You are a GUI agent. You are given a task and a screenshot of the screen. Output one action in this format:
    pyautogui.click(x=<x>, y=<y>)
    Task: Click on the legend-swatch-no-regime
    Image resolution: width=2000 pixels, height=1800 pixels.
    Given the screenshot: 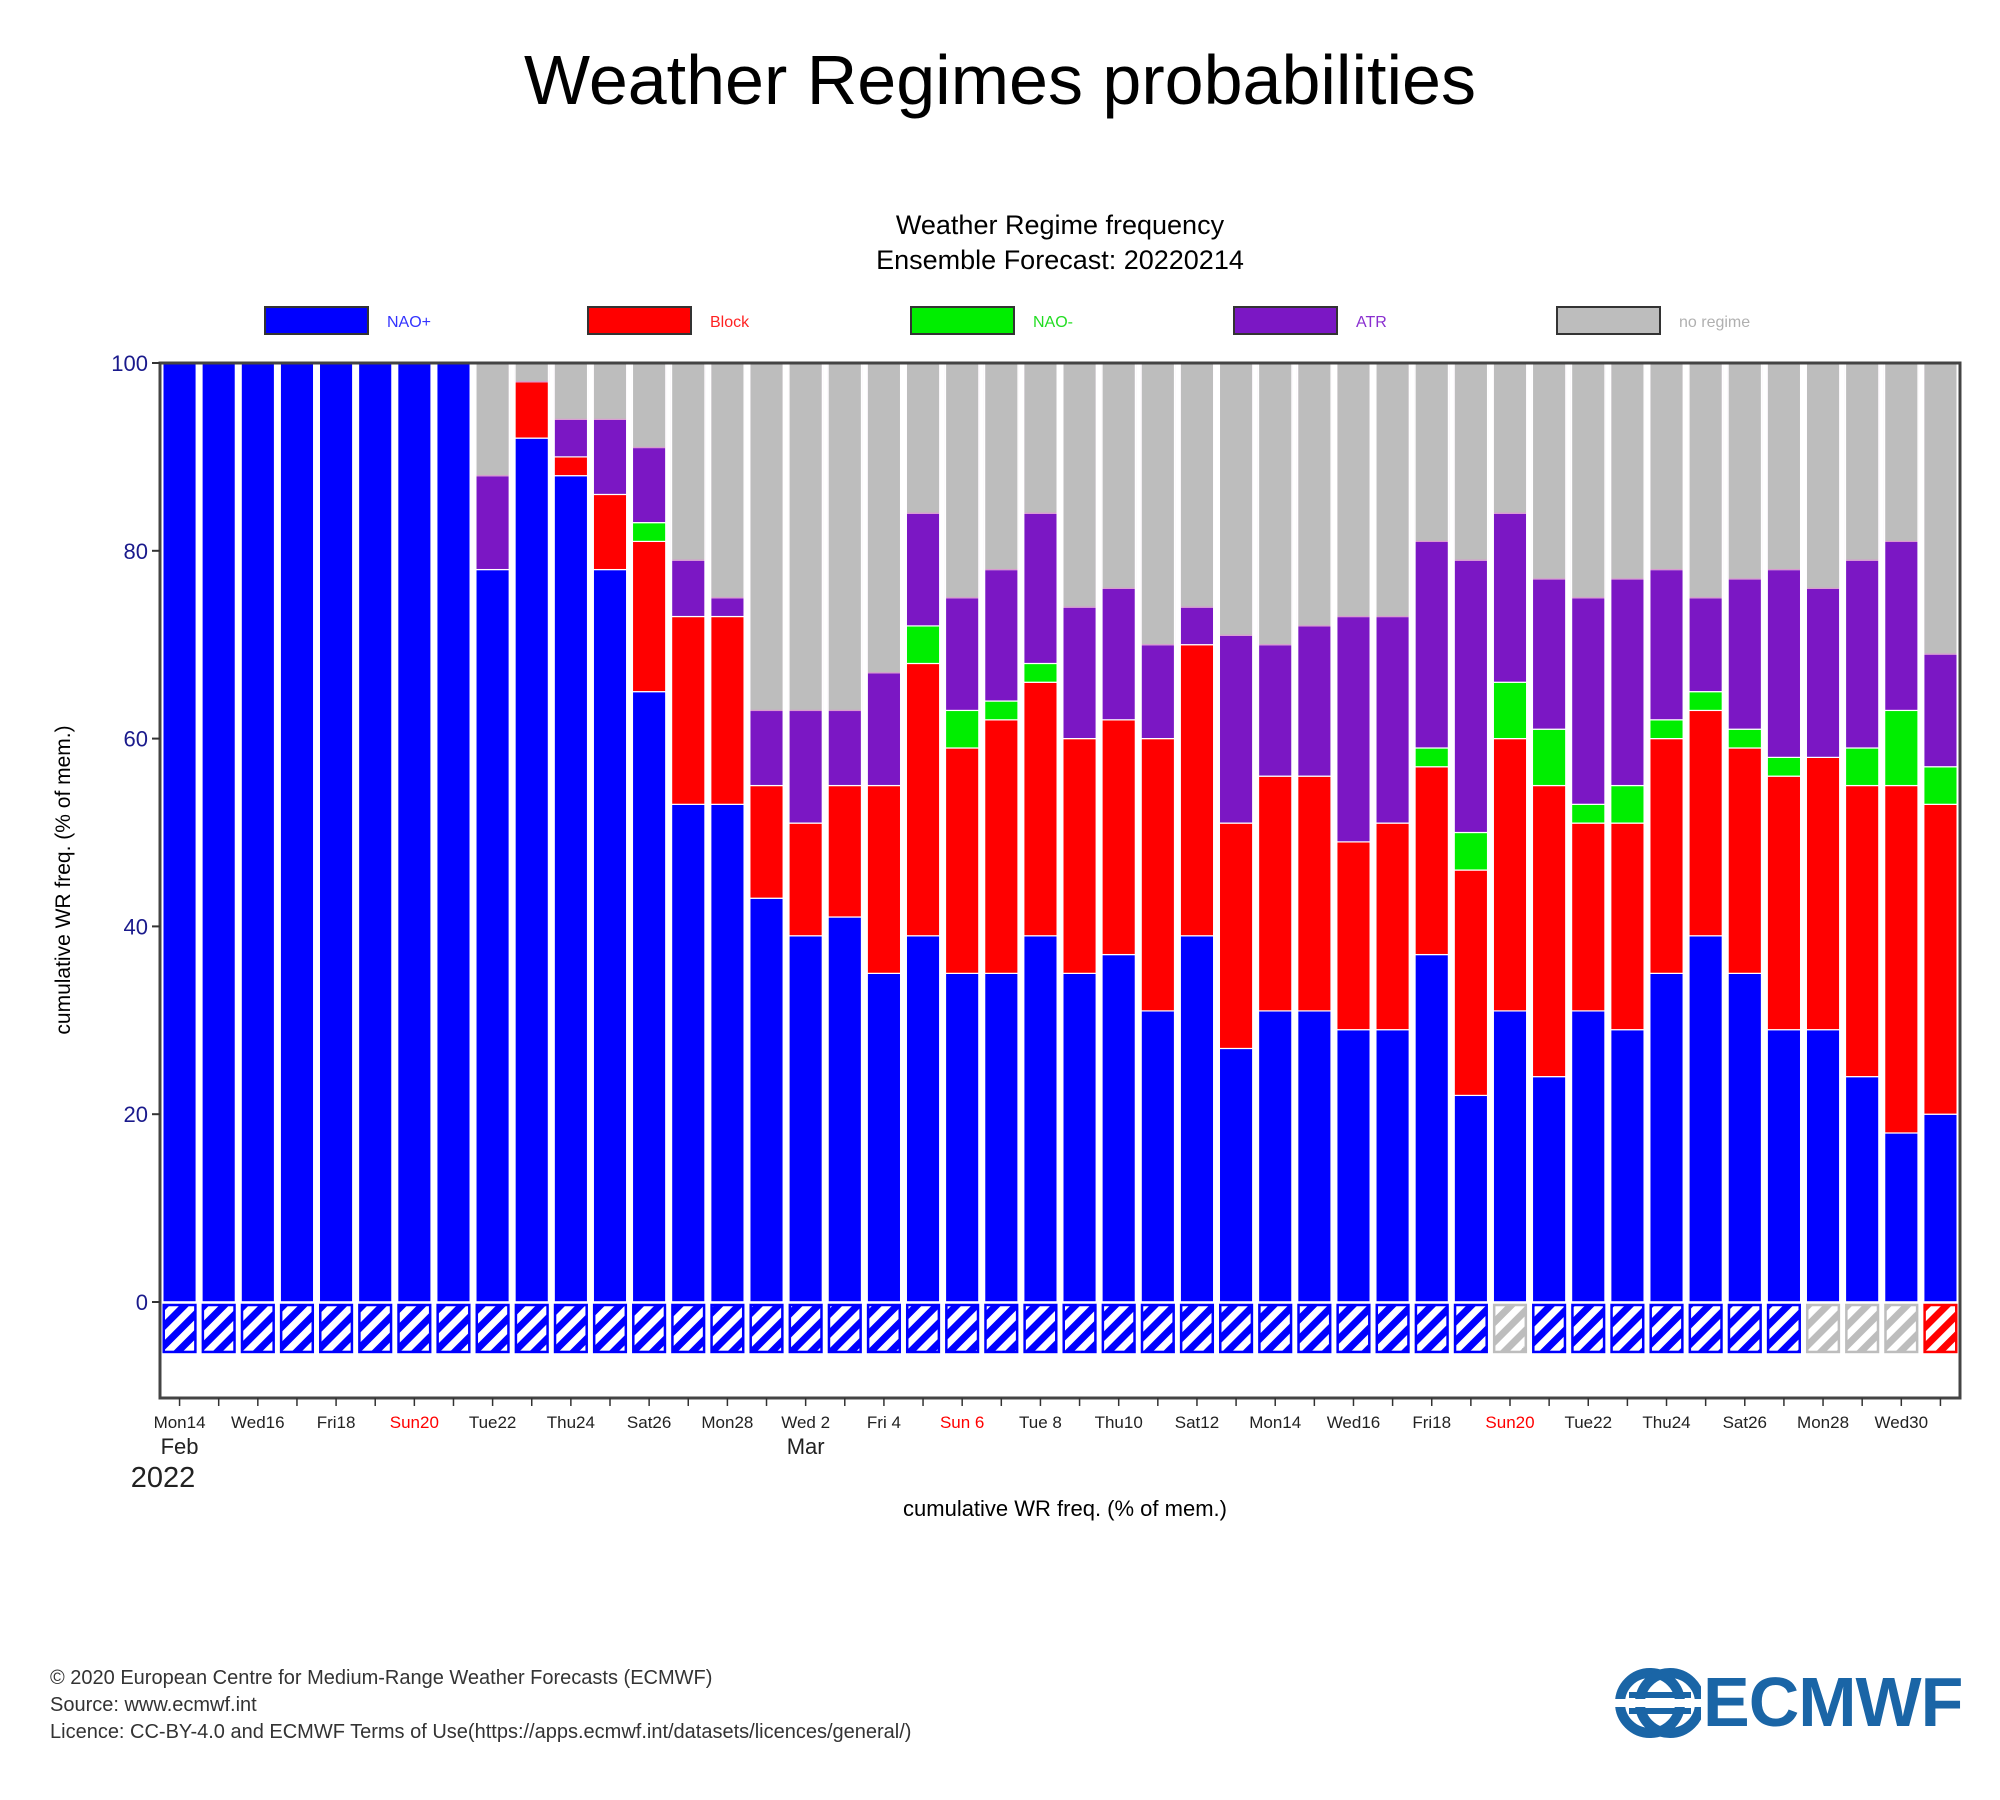 What is the action you would take?
    pyautogui.click(x=1608, y=320)
    